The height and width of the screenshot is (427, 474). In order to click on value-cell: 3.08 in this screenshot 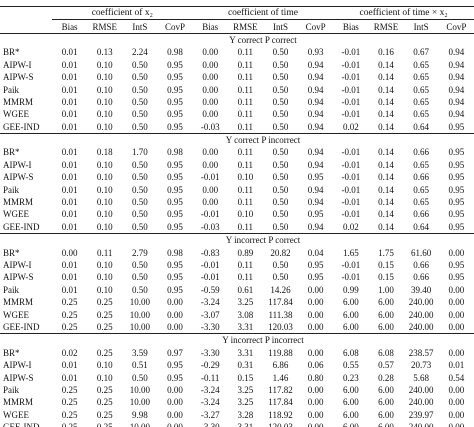, I will do `click(245, 314)`.